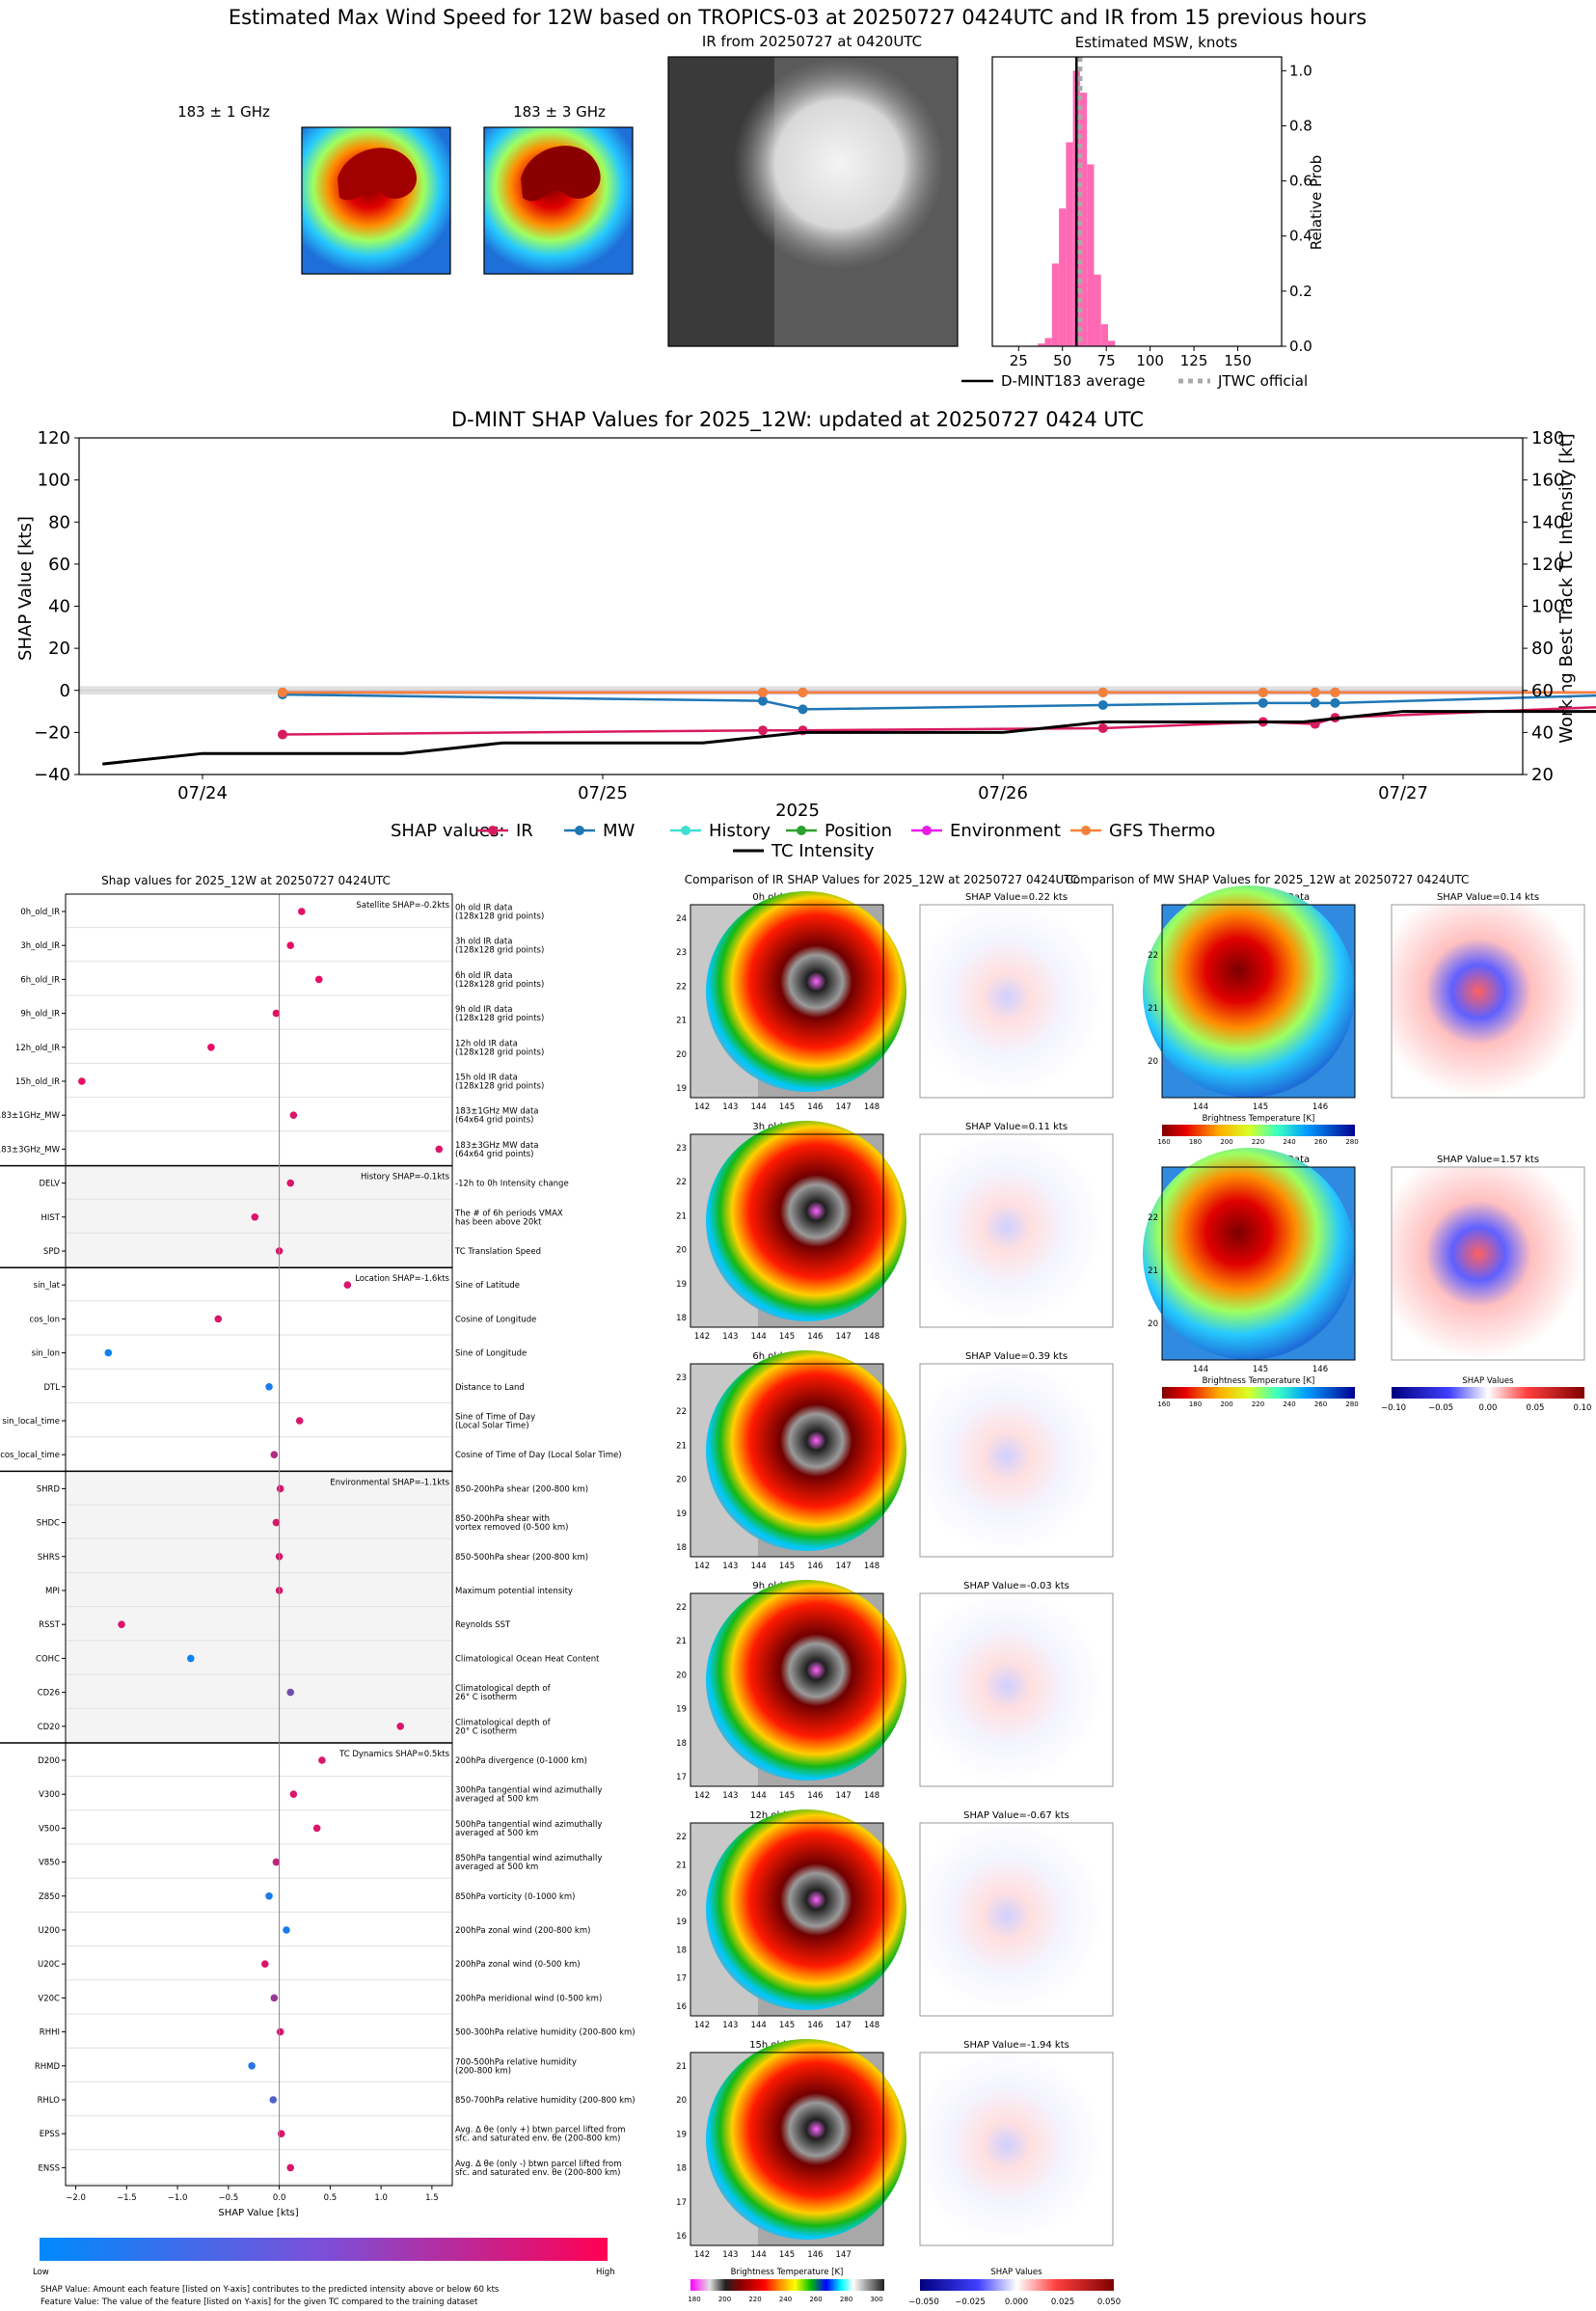 The image size is (1596, 2311). Describe the element at coordinates (681, 2007) in the screenshot. I see `ir-ytick-label: 16` at that location.